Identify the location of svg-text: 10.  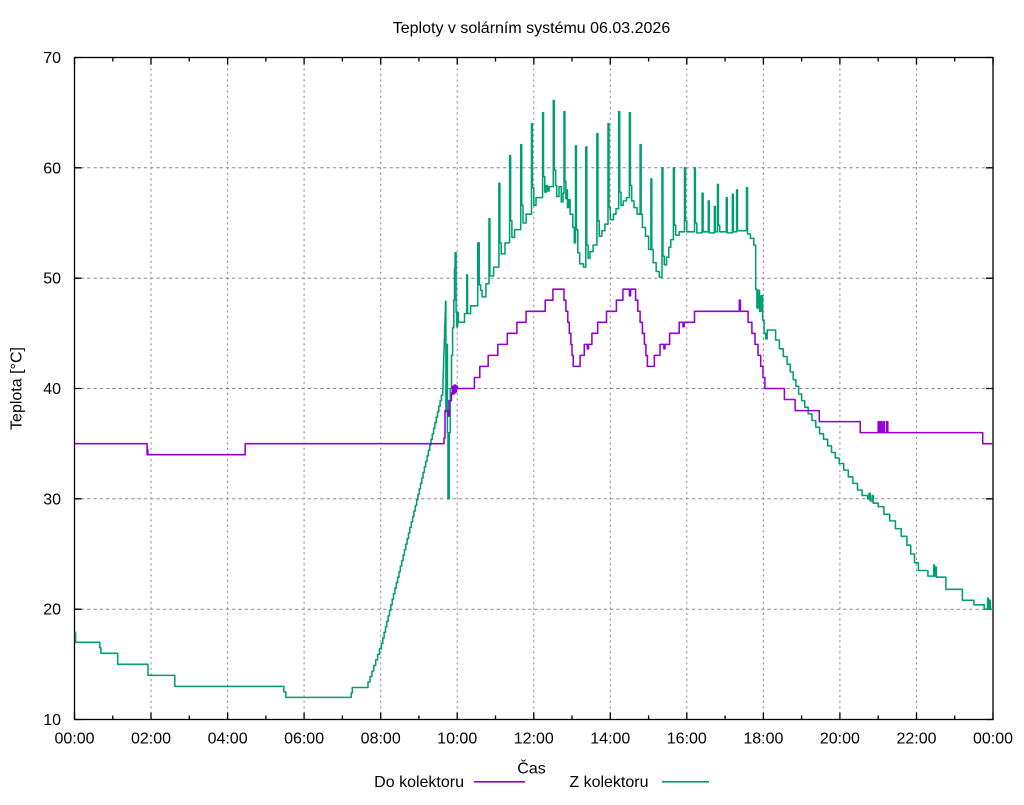
(52, 720).